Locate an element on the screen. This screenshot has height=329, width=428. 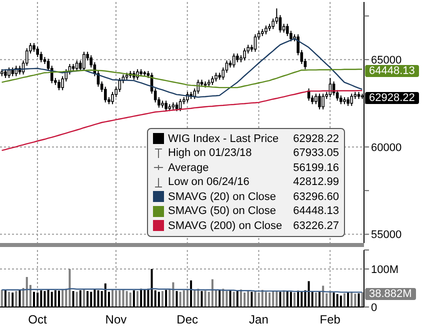
y-tick-label: 60000 is located at coordinates (386, 148).